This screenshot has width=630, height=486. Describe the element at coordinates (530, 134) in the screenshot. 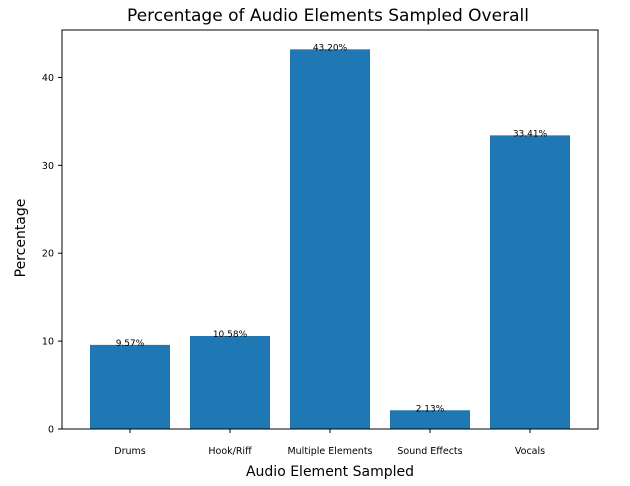

I see `bar-data-label: 33.41%` at that location.